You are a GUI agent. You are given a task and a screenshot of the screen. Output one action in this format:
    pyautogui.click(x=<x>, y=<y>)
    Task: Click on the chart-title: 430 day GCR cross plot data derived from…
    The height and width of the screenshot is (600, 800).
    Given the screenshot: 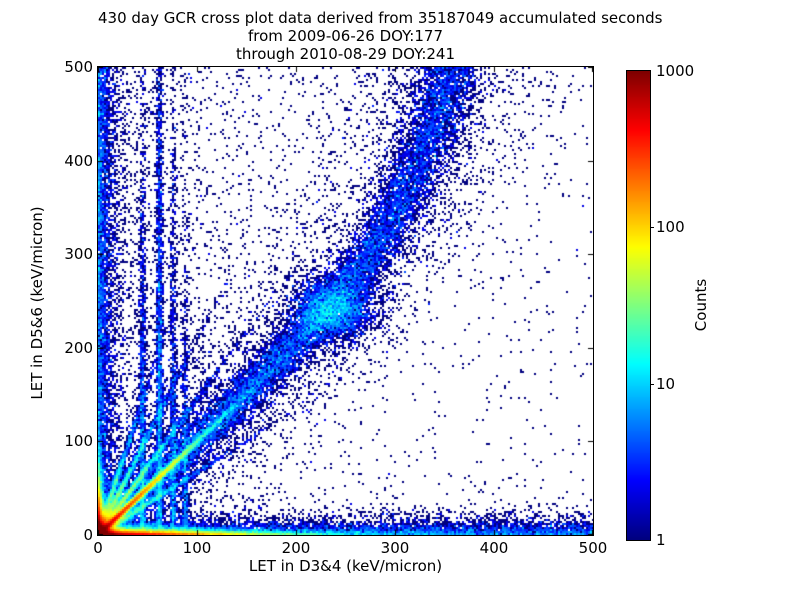 What is the action you would take?
    pyautogui.click(x=380, y=18)
    